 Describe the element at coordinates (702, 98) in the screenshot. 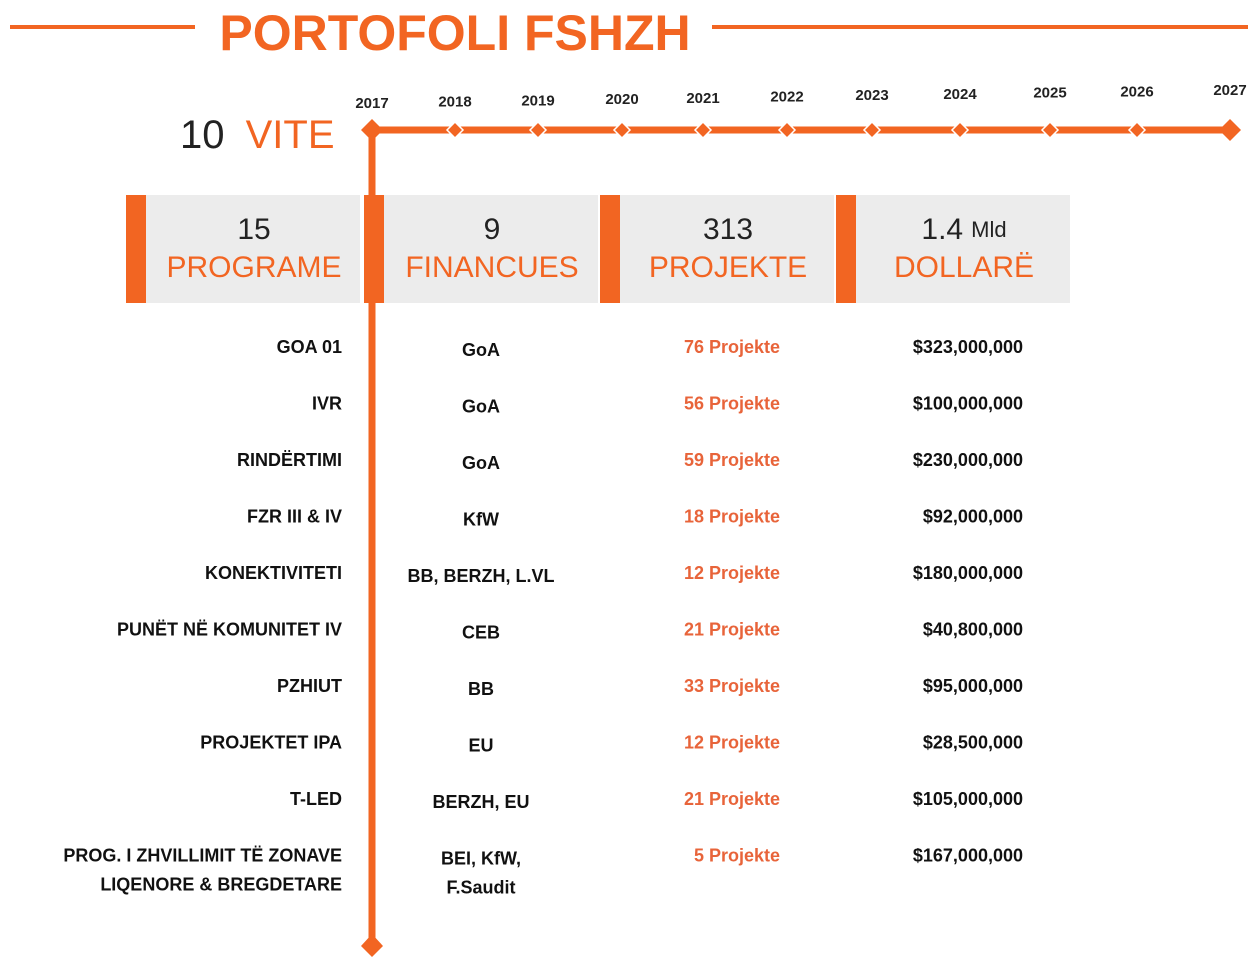

I see `year-label: 2021` at that location.